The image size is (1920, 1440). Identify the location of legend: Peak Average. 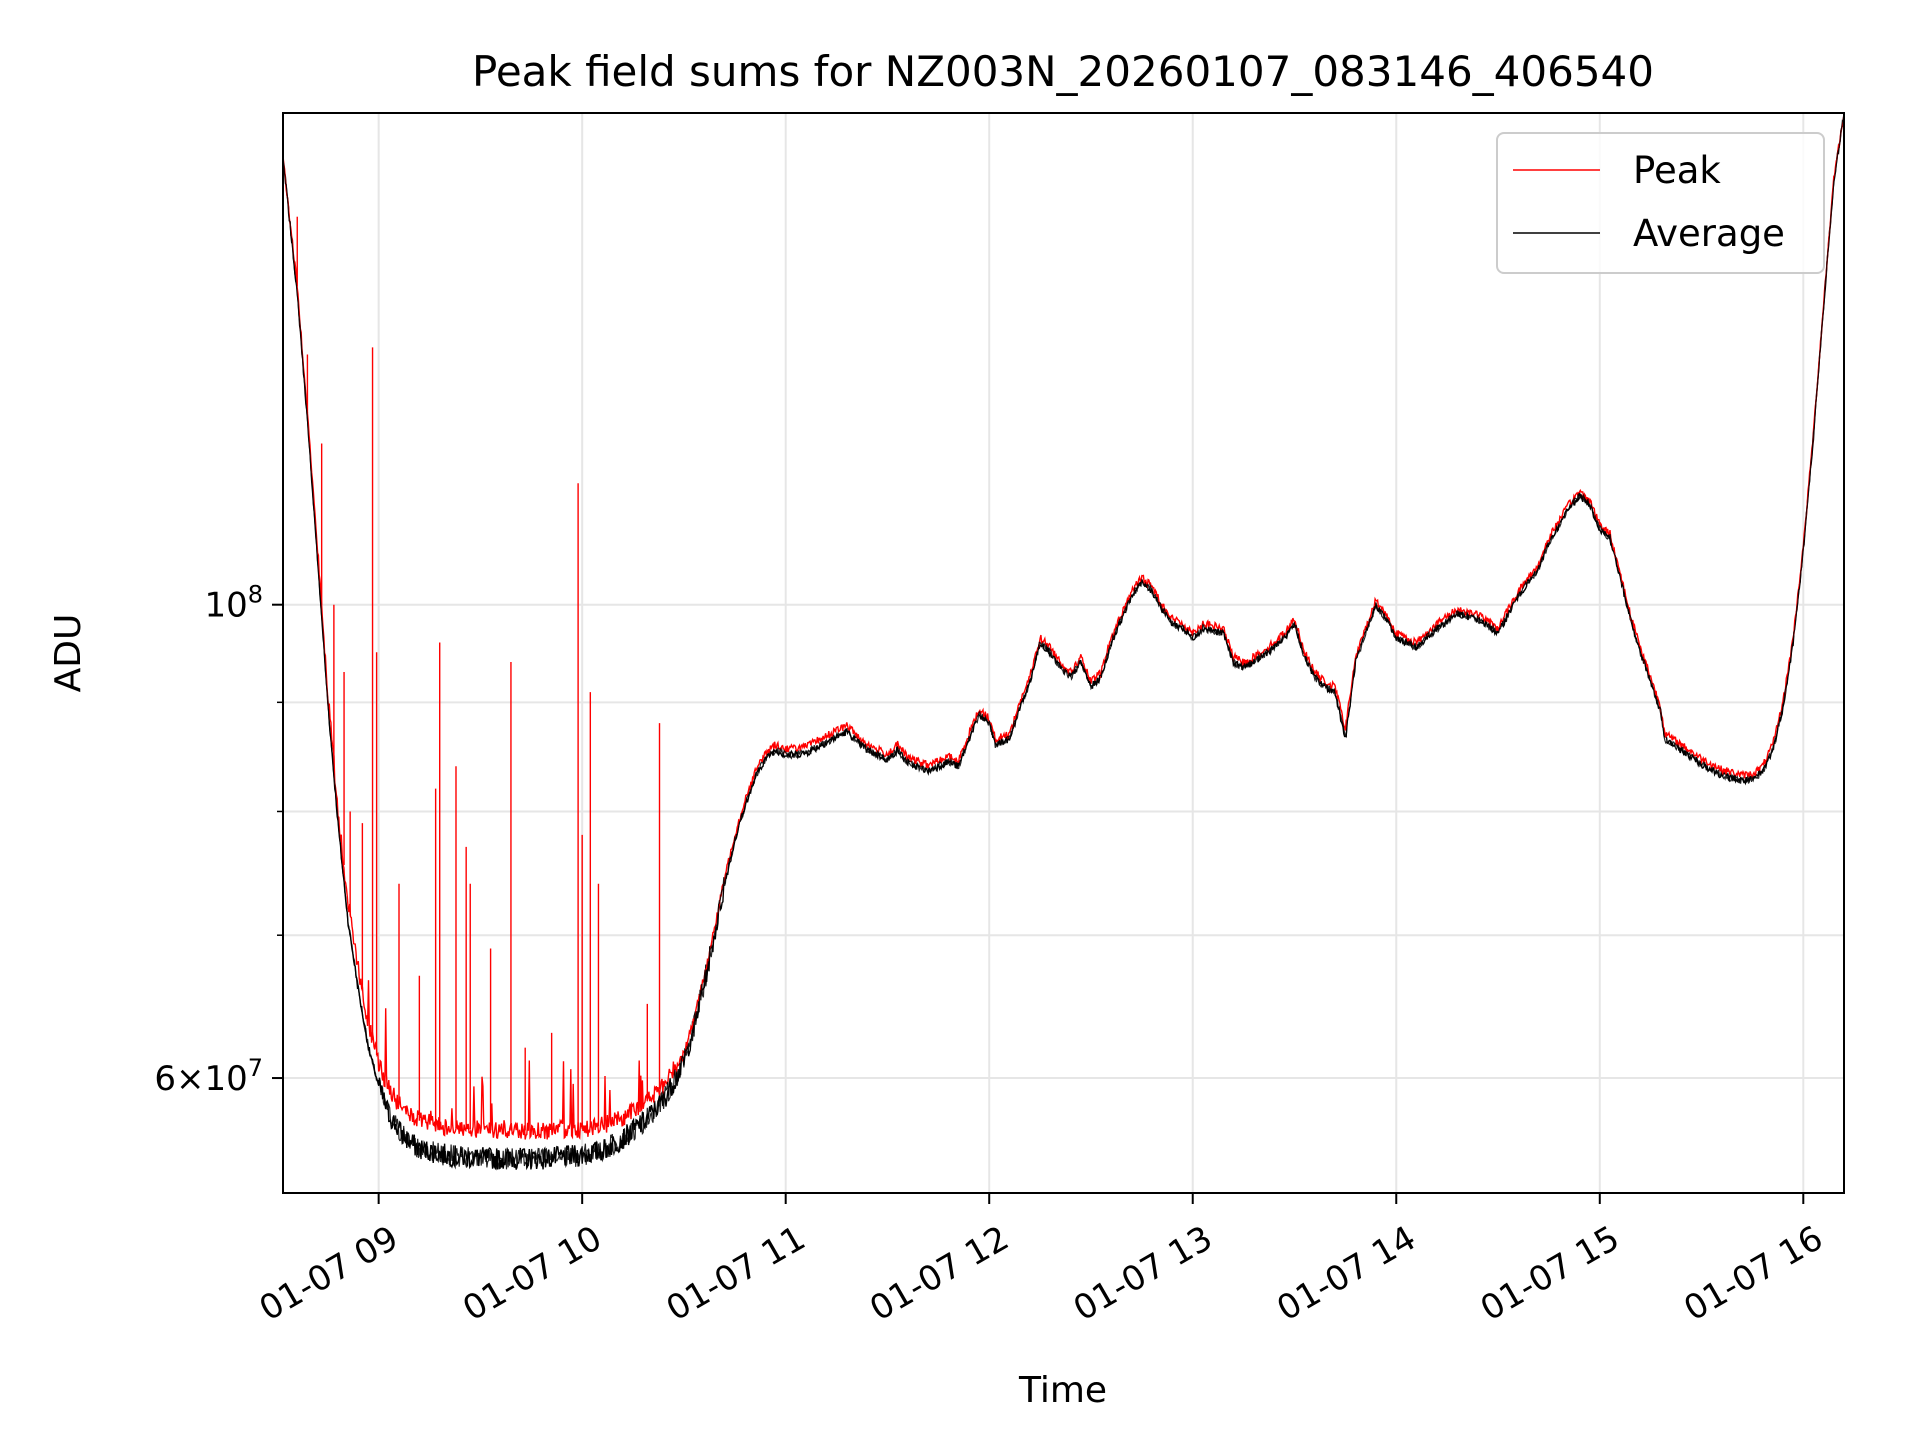
(1660, 203).